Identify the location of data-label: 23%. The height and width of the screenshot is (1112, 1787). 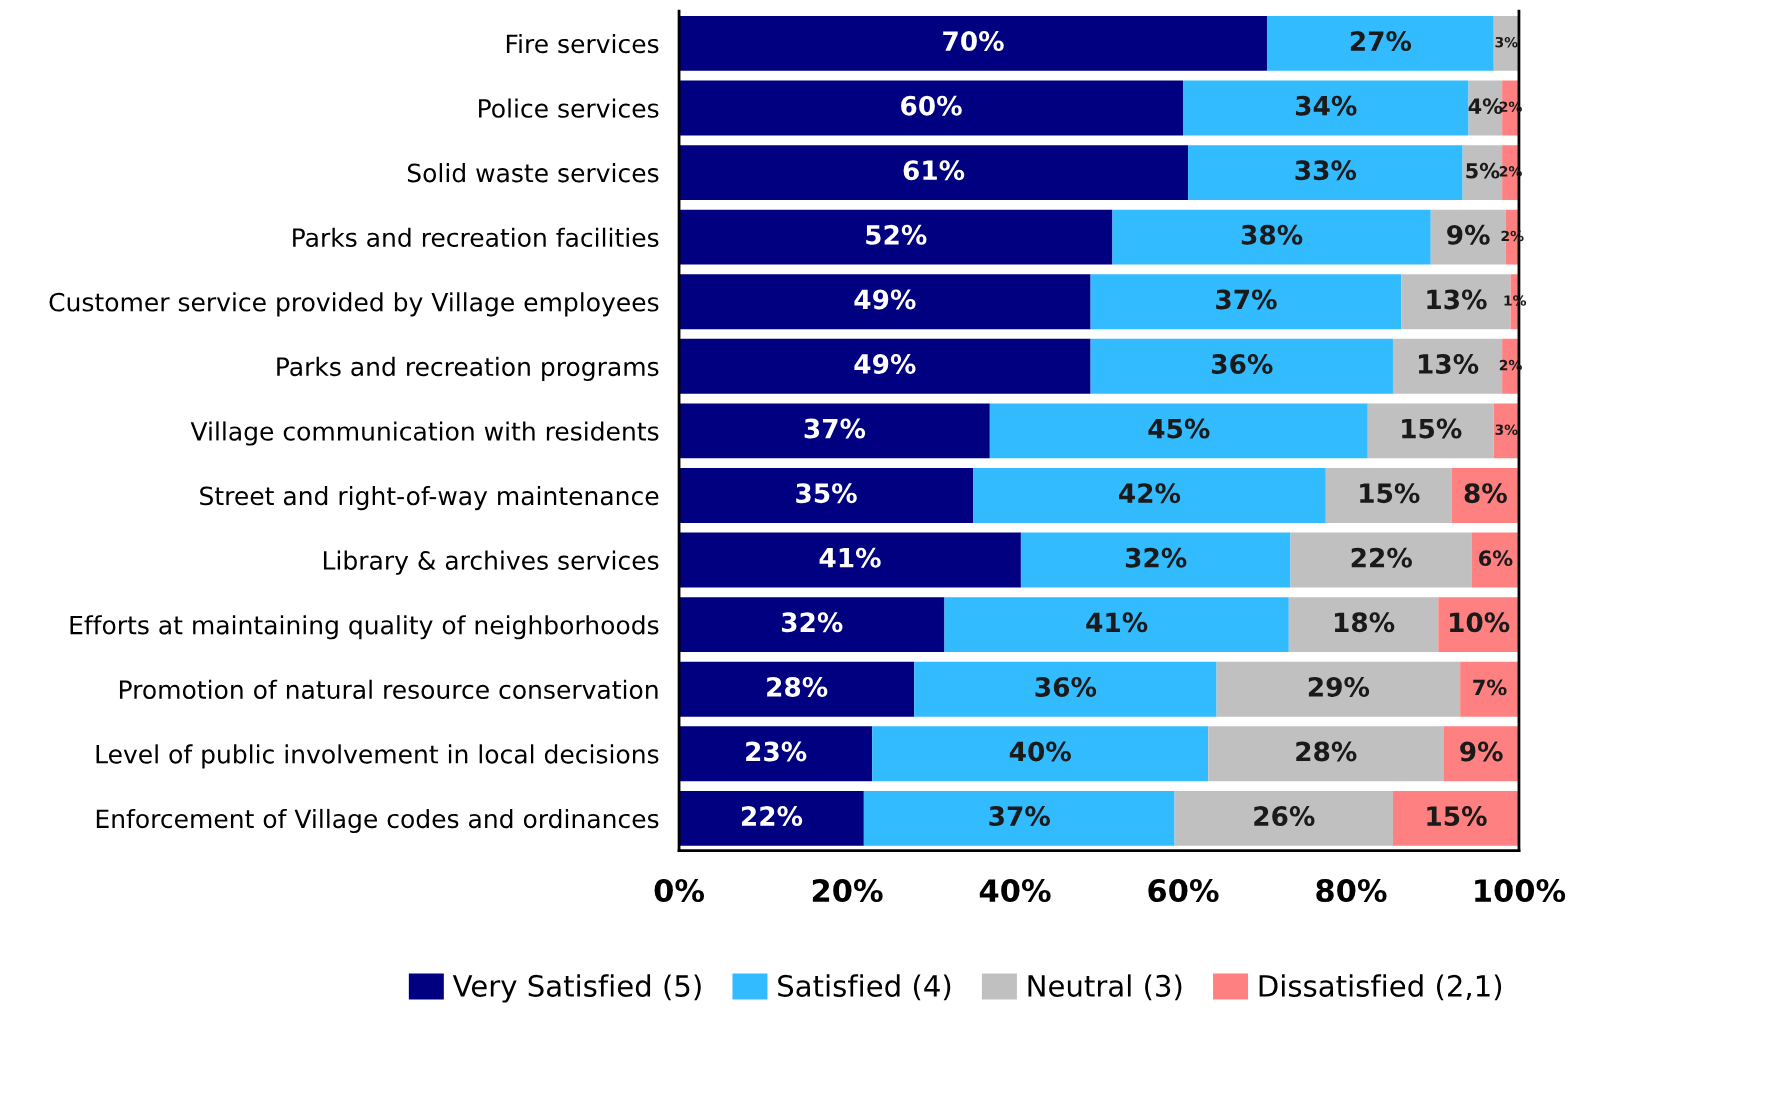
(776, 751).